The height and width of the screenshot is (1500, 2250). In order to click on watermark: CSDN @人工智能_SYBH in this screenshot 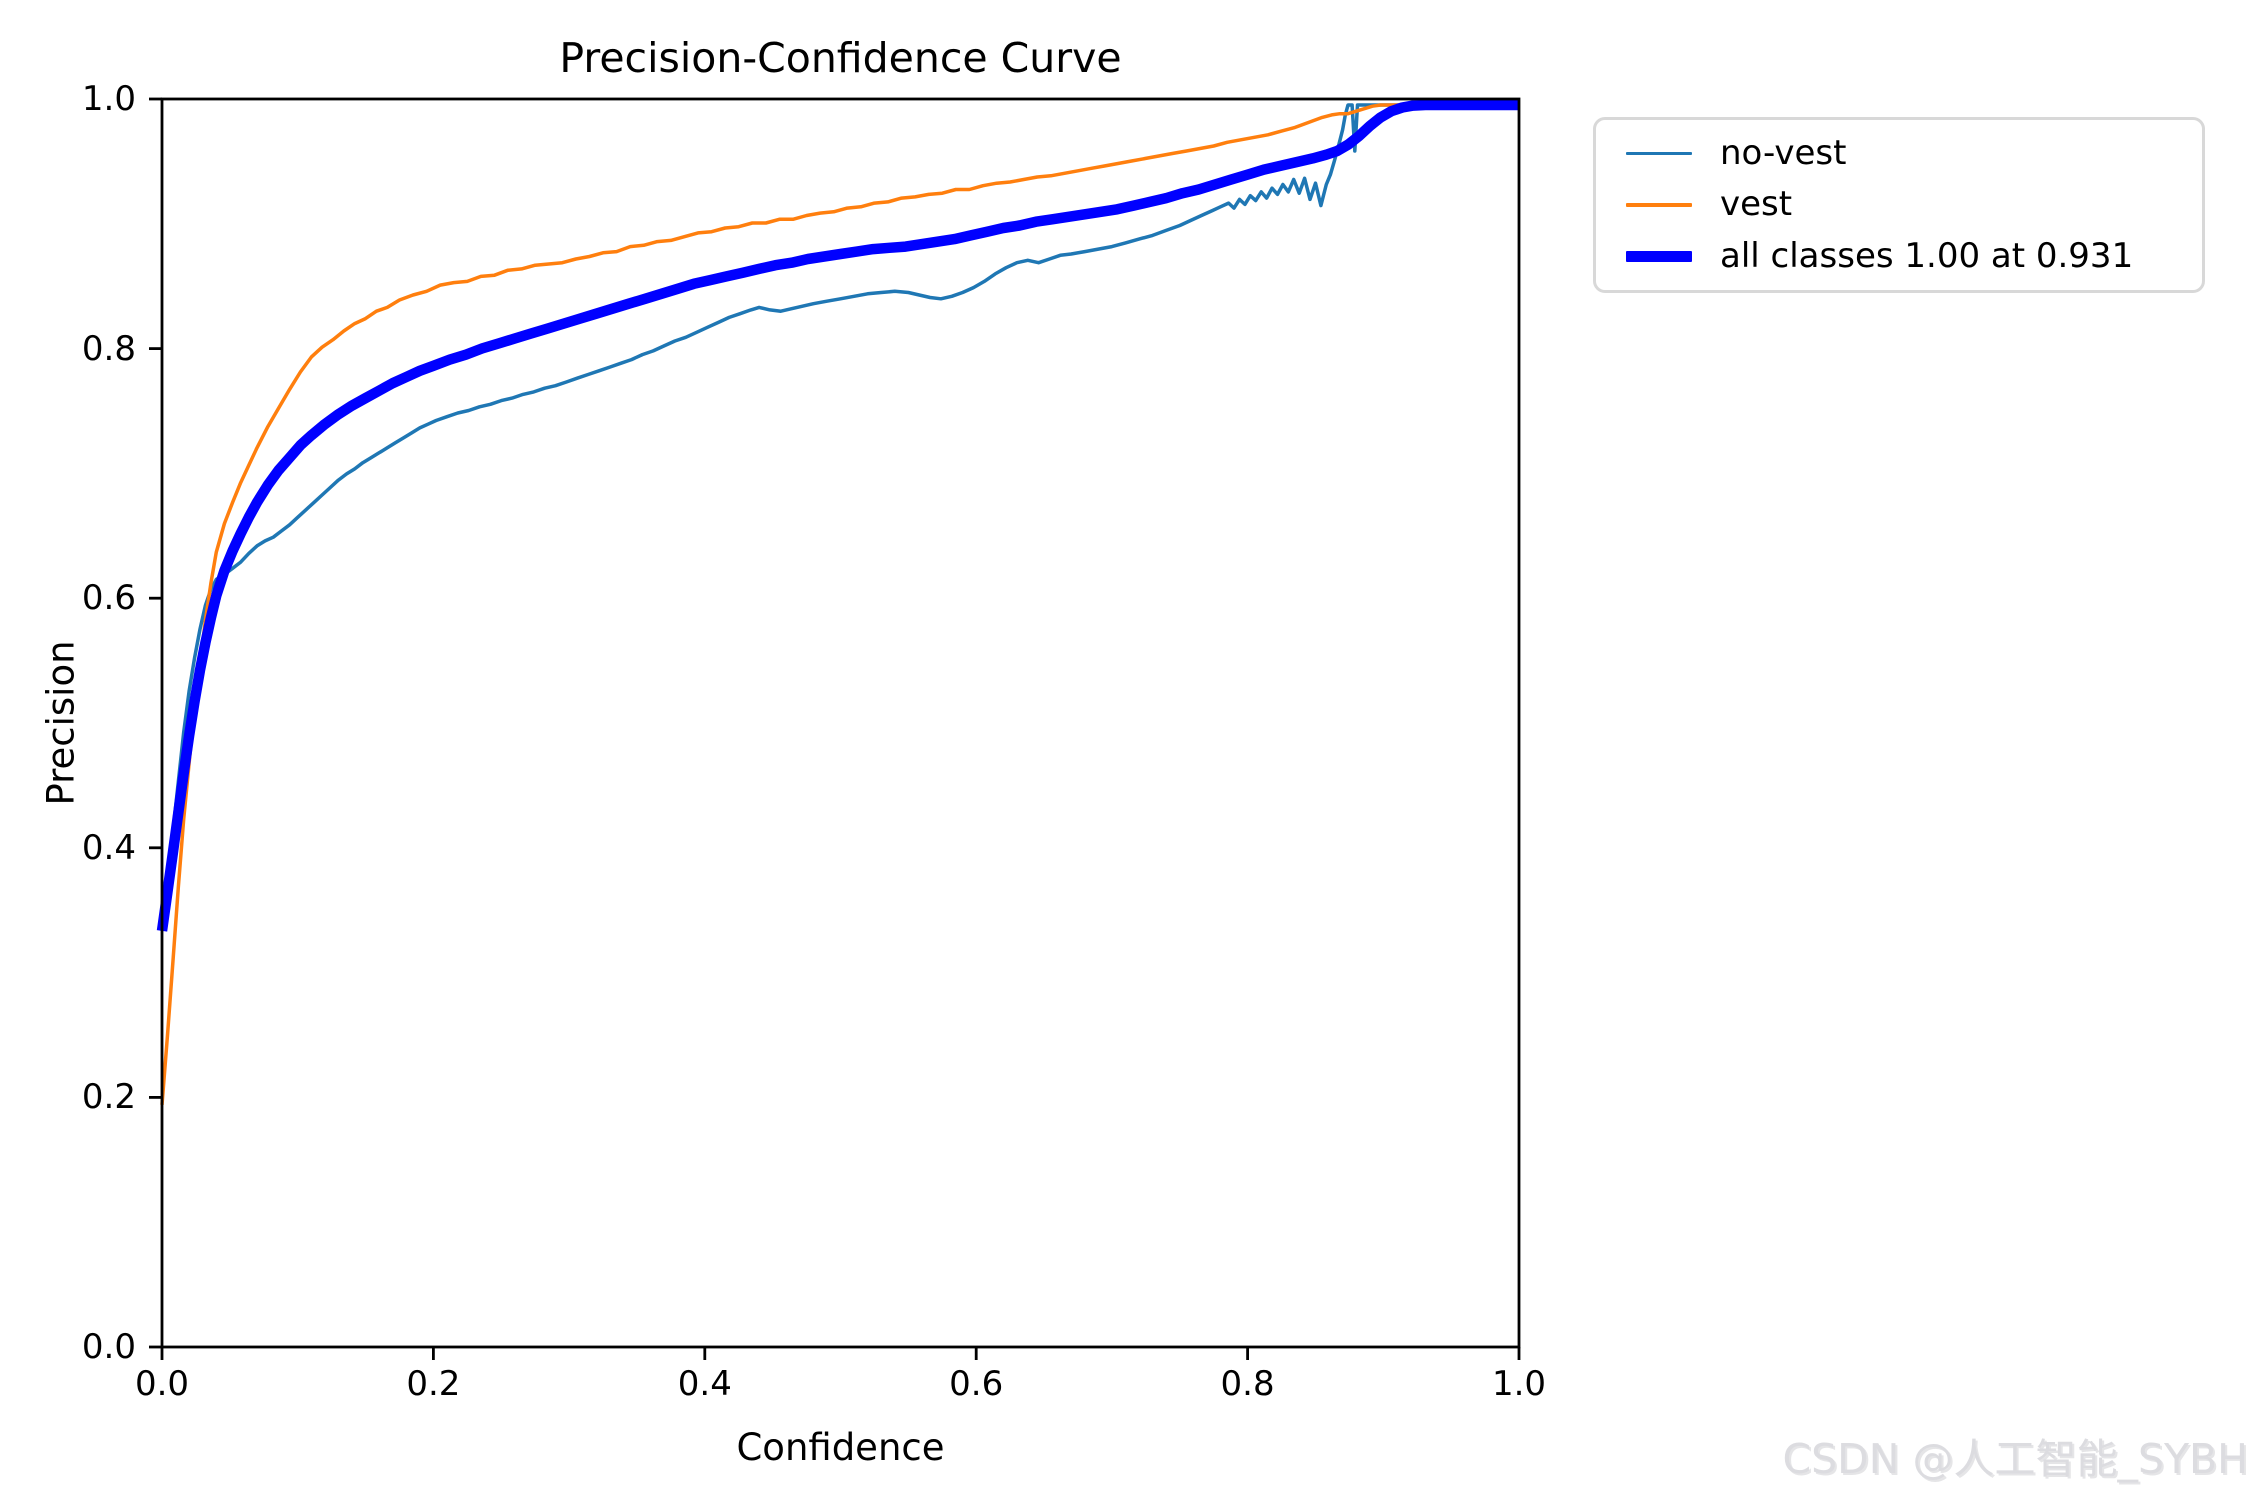, I will do `click(2015, 1459)`.